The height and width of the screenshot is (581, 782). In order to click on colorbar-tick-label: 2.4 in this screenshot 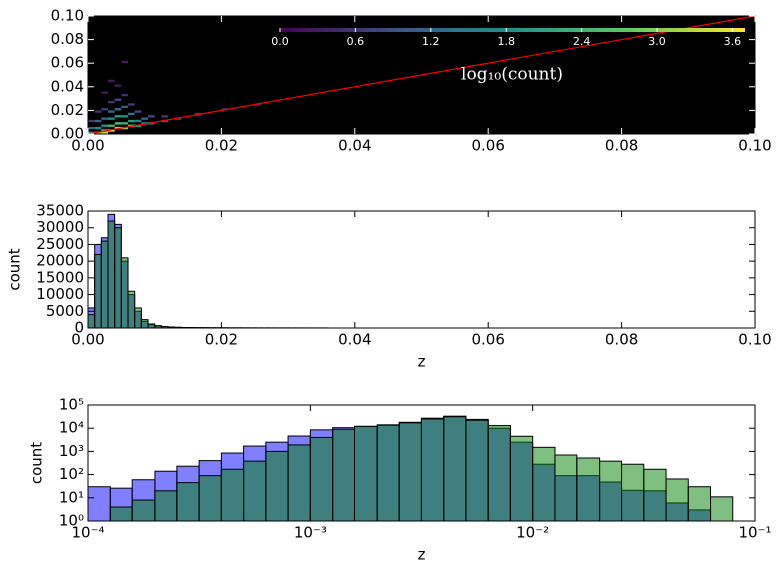, I will do `click(582, 41)`.